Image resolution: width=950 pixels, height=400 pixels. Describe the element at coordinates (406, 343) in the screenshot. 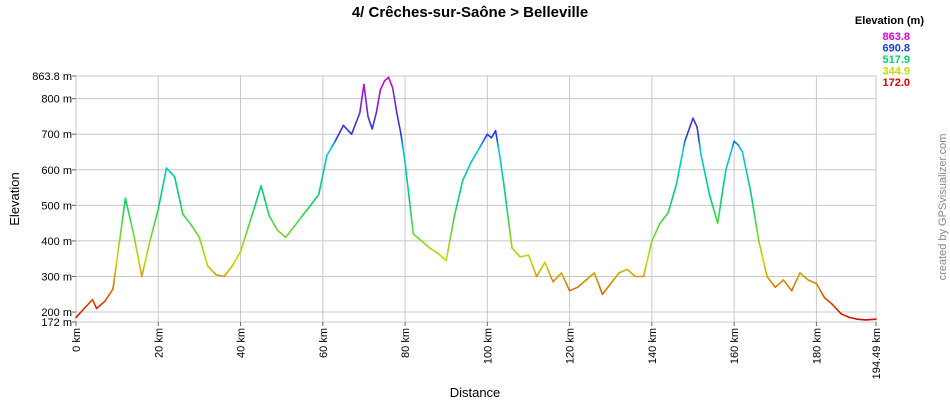

I see `x-tick-label: 80 km` at that location.